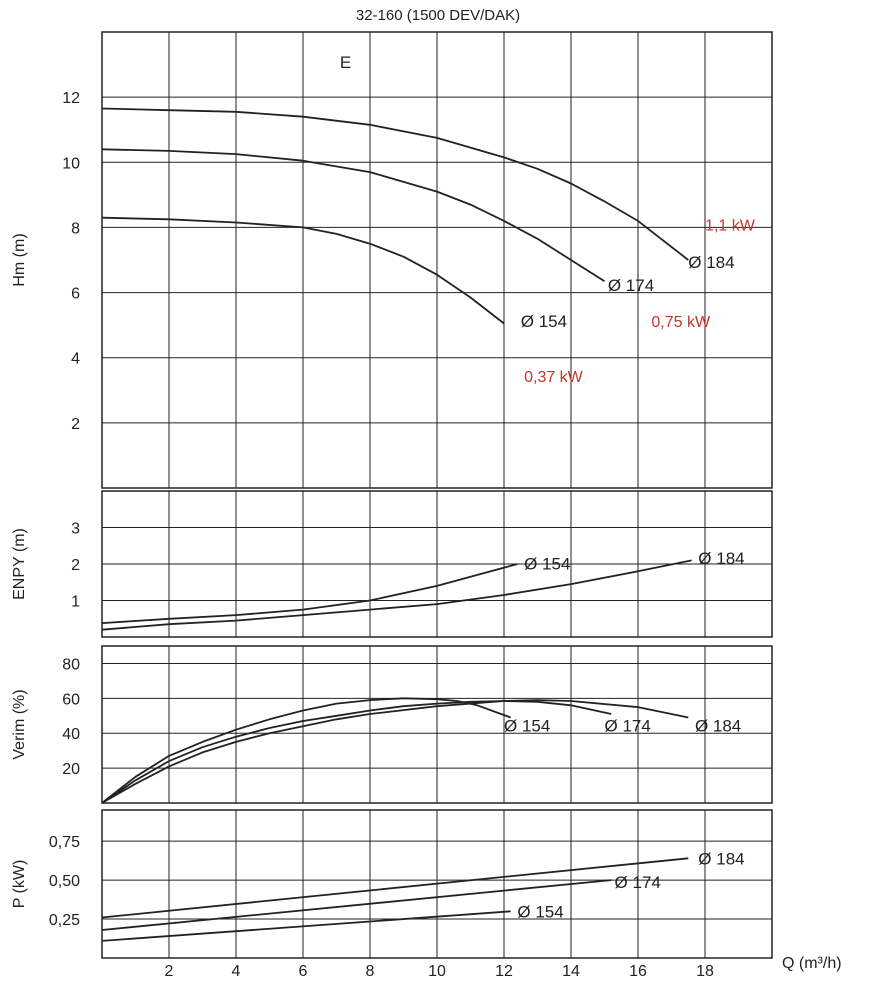  I want to click on y-axis-label: P (kW), so click(19, 884).